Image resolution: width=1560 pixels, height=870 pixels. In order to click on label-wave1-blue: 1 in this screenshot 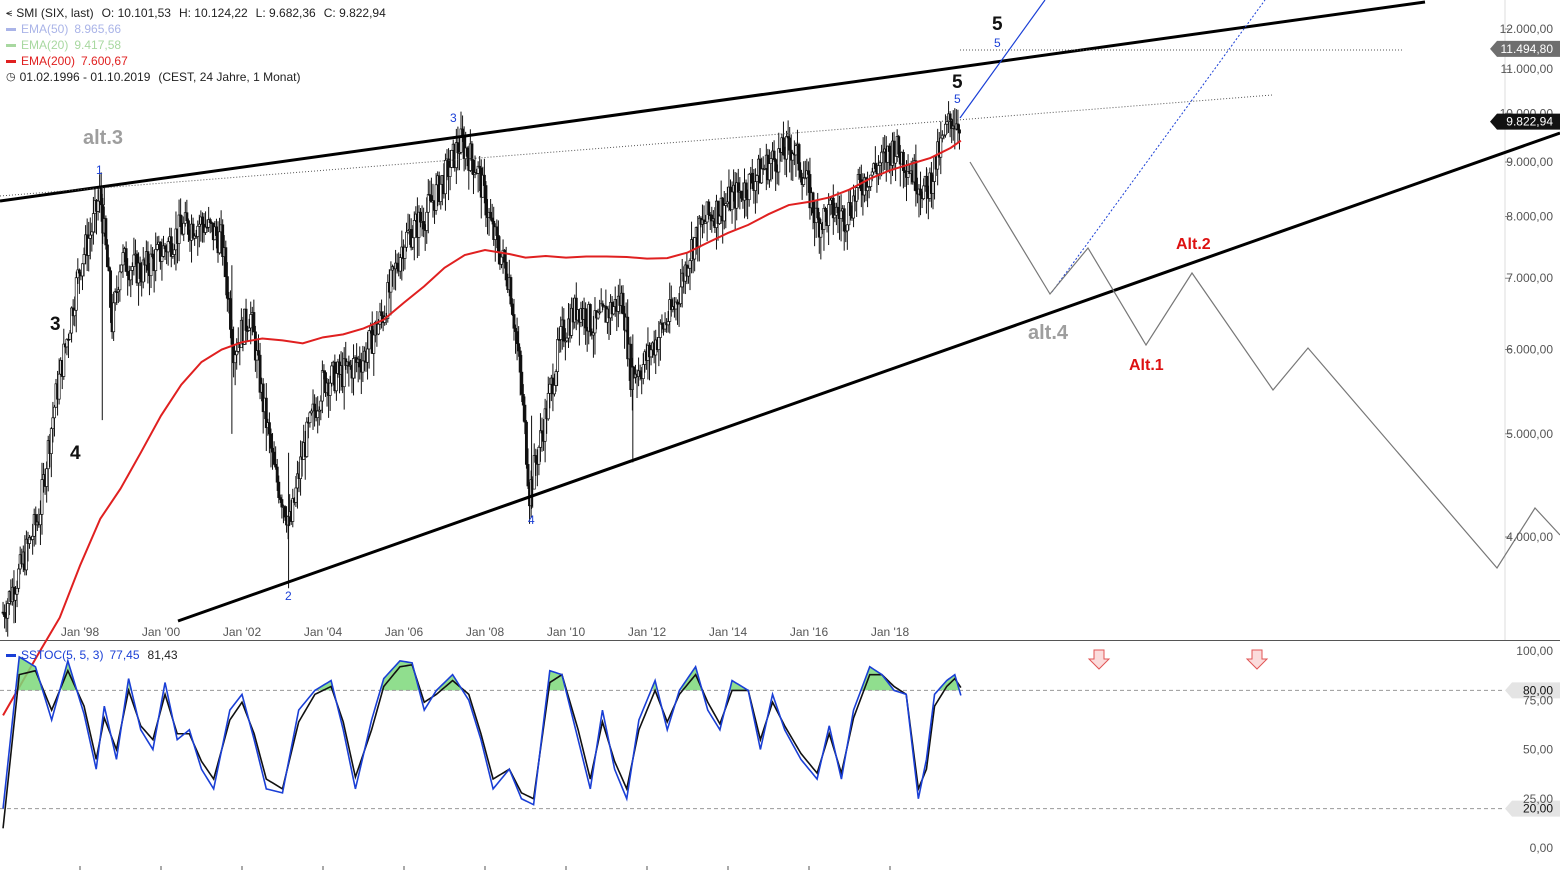, I will do `click(99, 170)`.